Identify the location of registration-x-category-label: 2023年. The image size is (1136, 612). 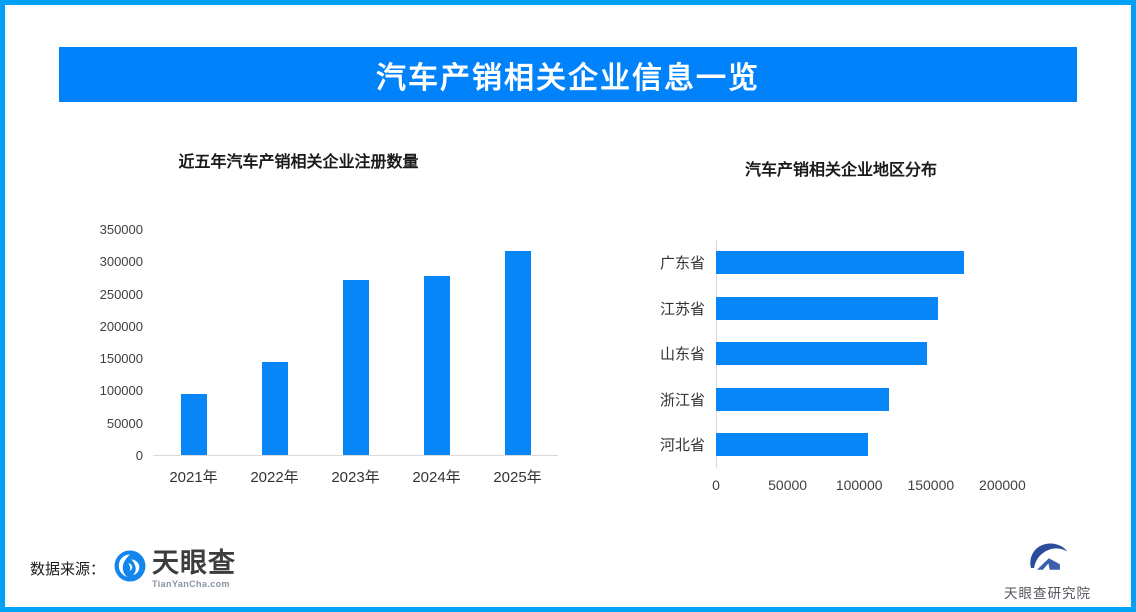
(355, 477).